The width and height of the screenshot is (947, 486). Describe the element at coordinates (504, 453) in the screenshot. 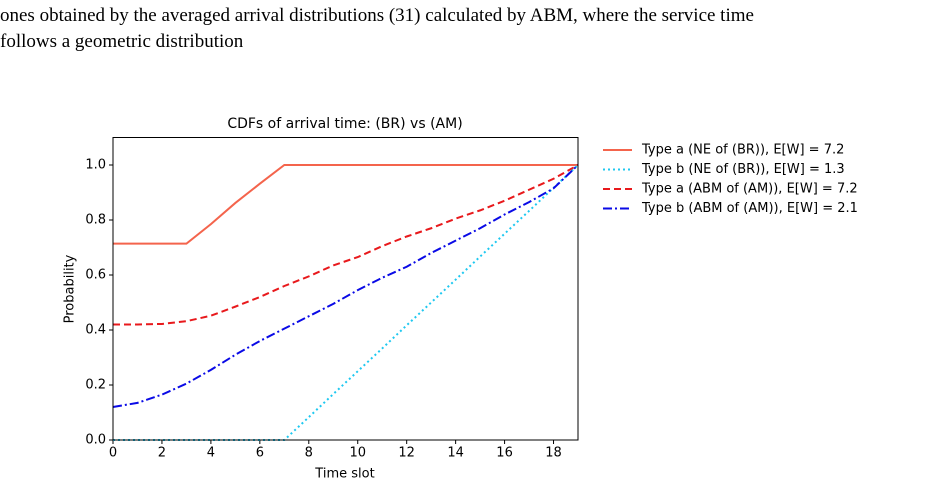

I see `x-tick-label: 16` at that location.